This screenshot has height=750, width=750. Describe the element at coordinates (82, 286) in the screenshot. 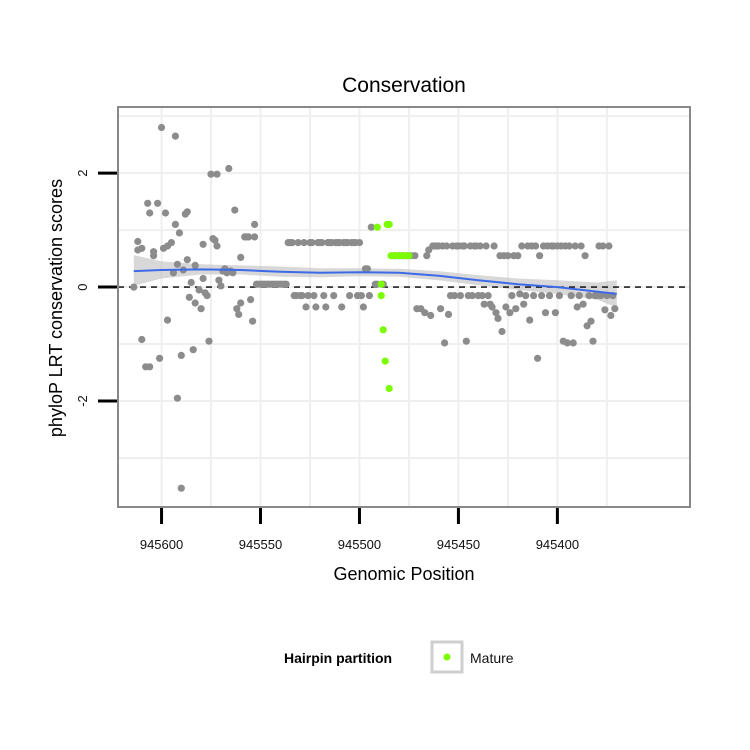

I see `y-tick-label: 0` at that location.